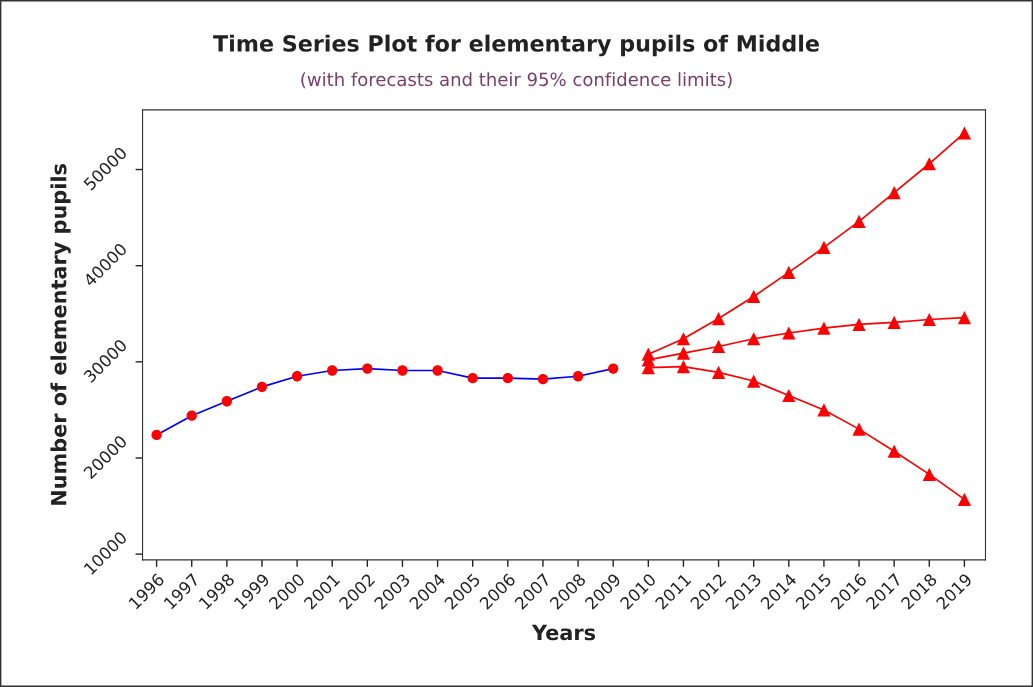  What do you see at coordinates (60, 334) in the screenshot?
I see `y-axis-title: Number of elementary pupils` at bounding box center [60, 334].